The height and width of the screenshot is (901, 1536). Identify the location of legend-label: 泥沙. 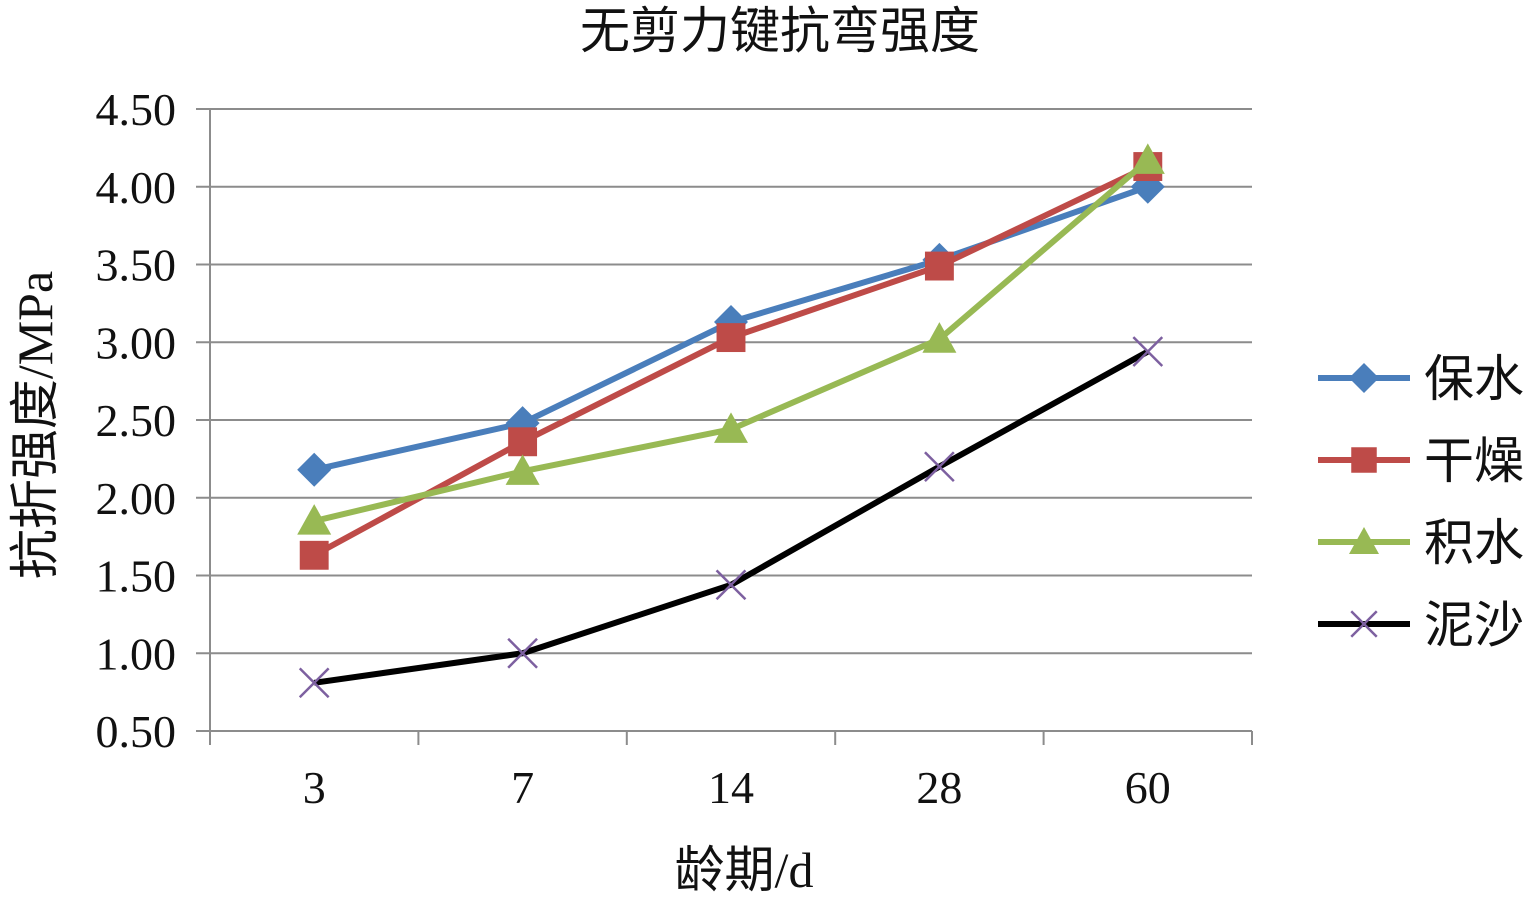
(1474, 625).